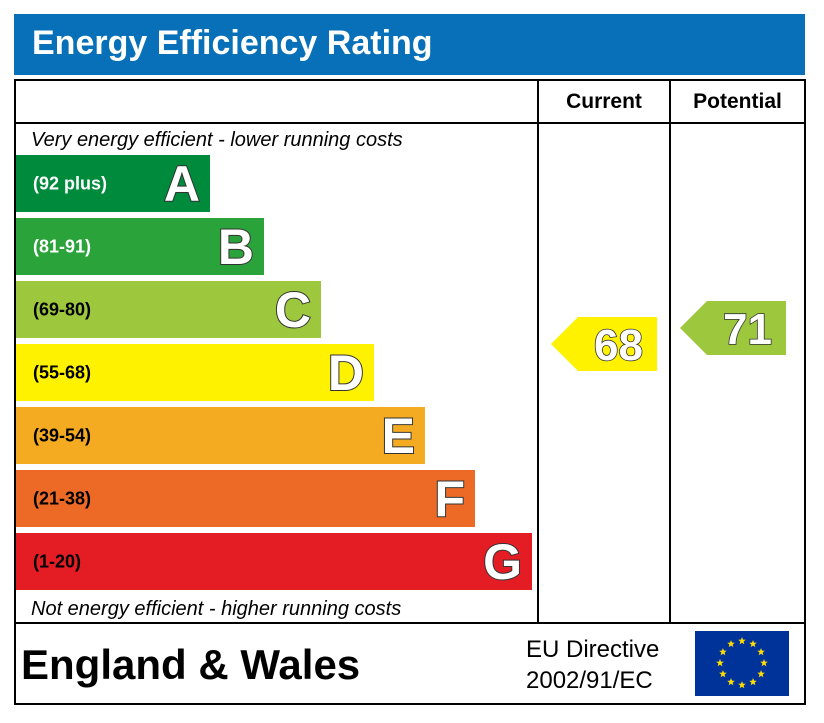 Image resolution: width=824 pixels, height=723 pixels. I want to click on column-divider-left, so click(538, 351).